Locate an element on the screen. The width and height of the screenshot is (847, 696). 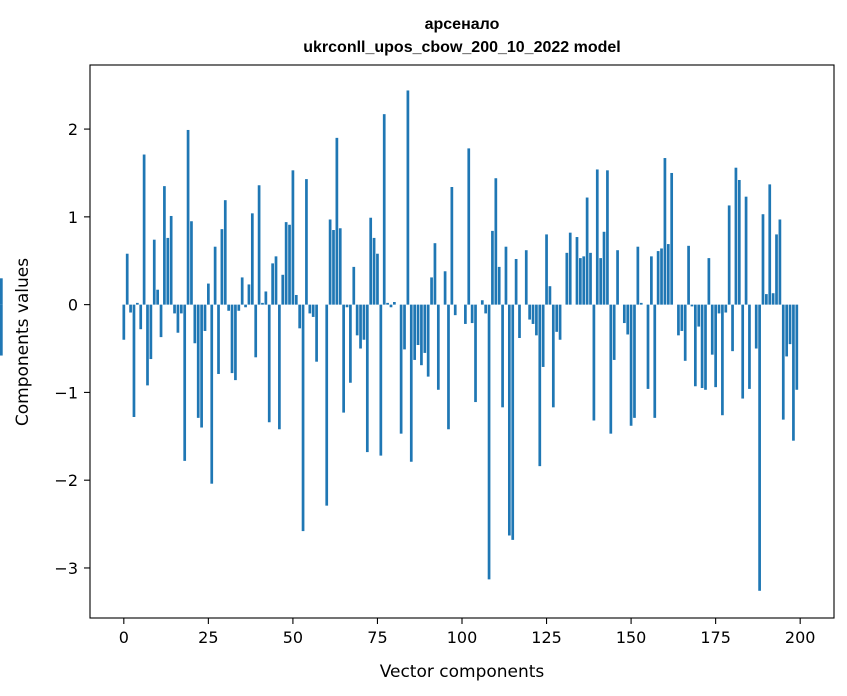
y-tick-label: −1 is located at coordinates (66, 392).